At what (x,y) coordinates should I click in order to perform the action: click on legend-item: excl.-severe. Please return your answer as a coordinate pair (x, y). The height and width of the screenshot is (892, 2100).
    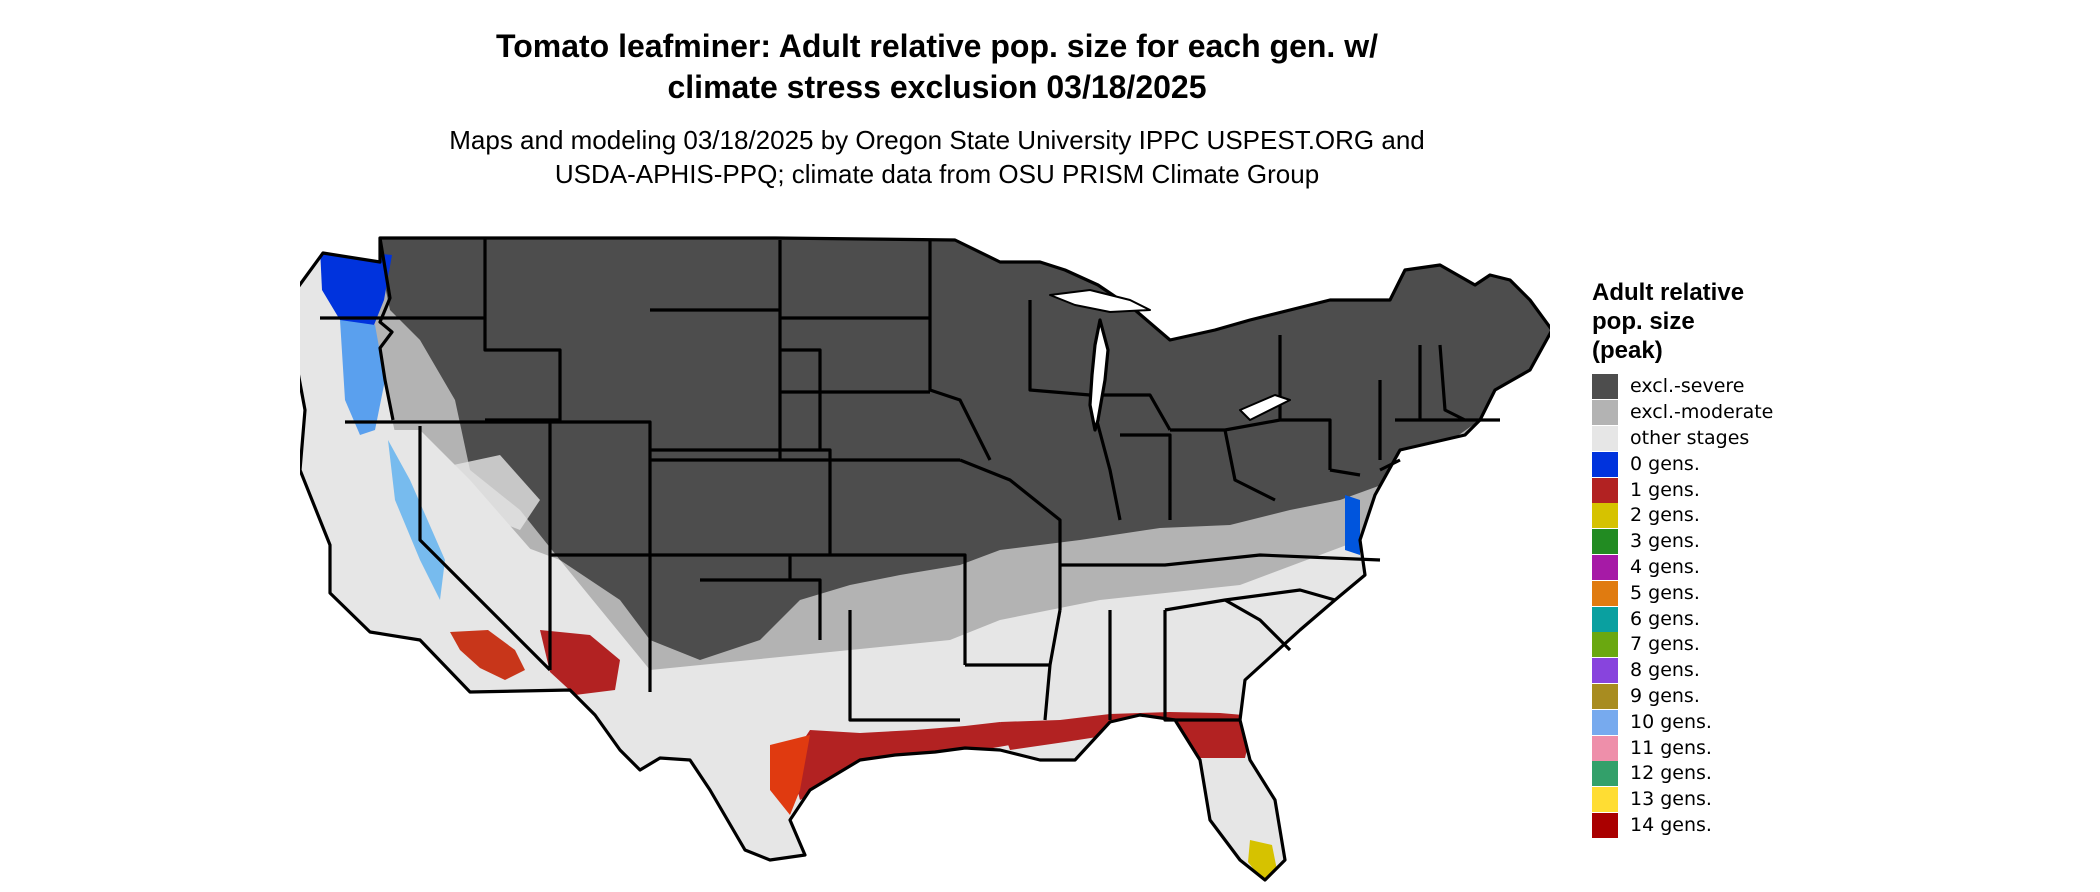
    Looking at the image, I should click on (1742, 387).